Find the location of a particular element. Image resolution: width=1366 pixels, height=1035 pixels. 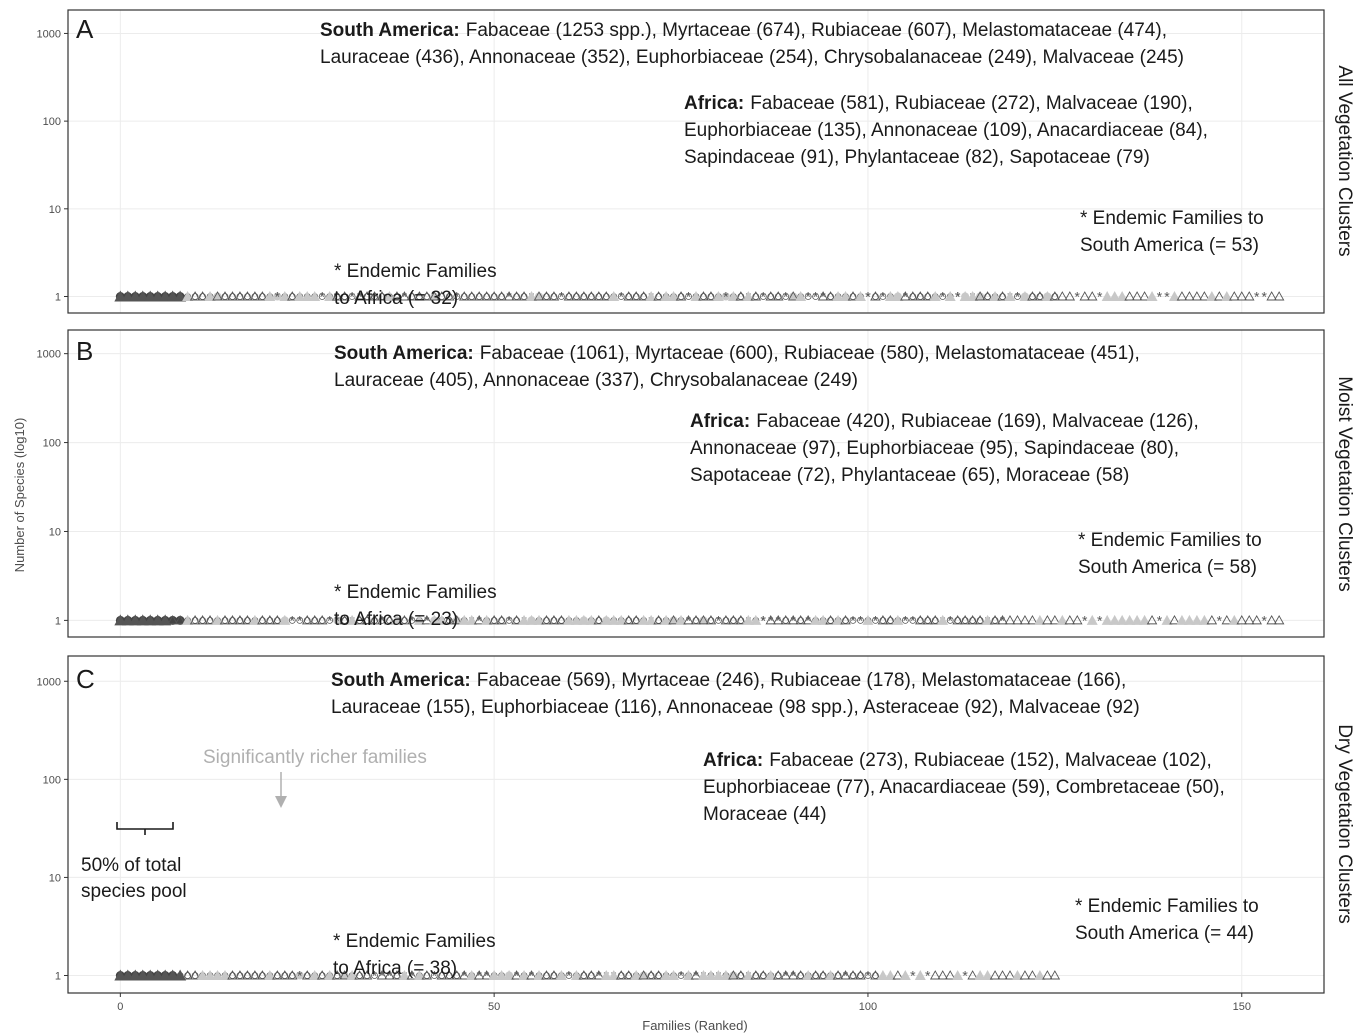

panel-b-sa-point-28: * is located at coordinates (330, 620).